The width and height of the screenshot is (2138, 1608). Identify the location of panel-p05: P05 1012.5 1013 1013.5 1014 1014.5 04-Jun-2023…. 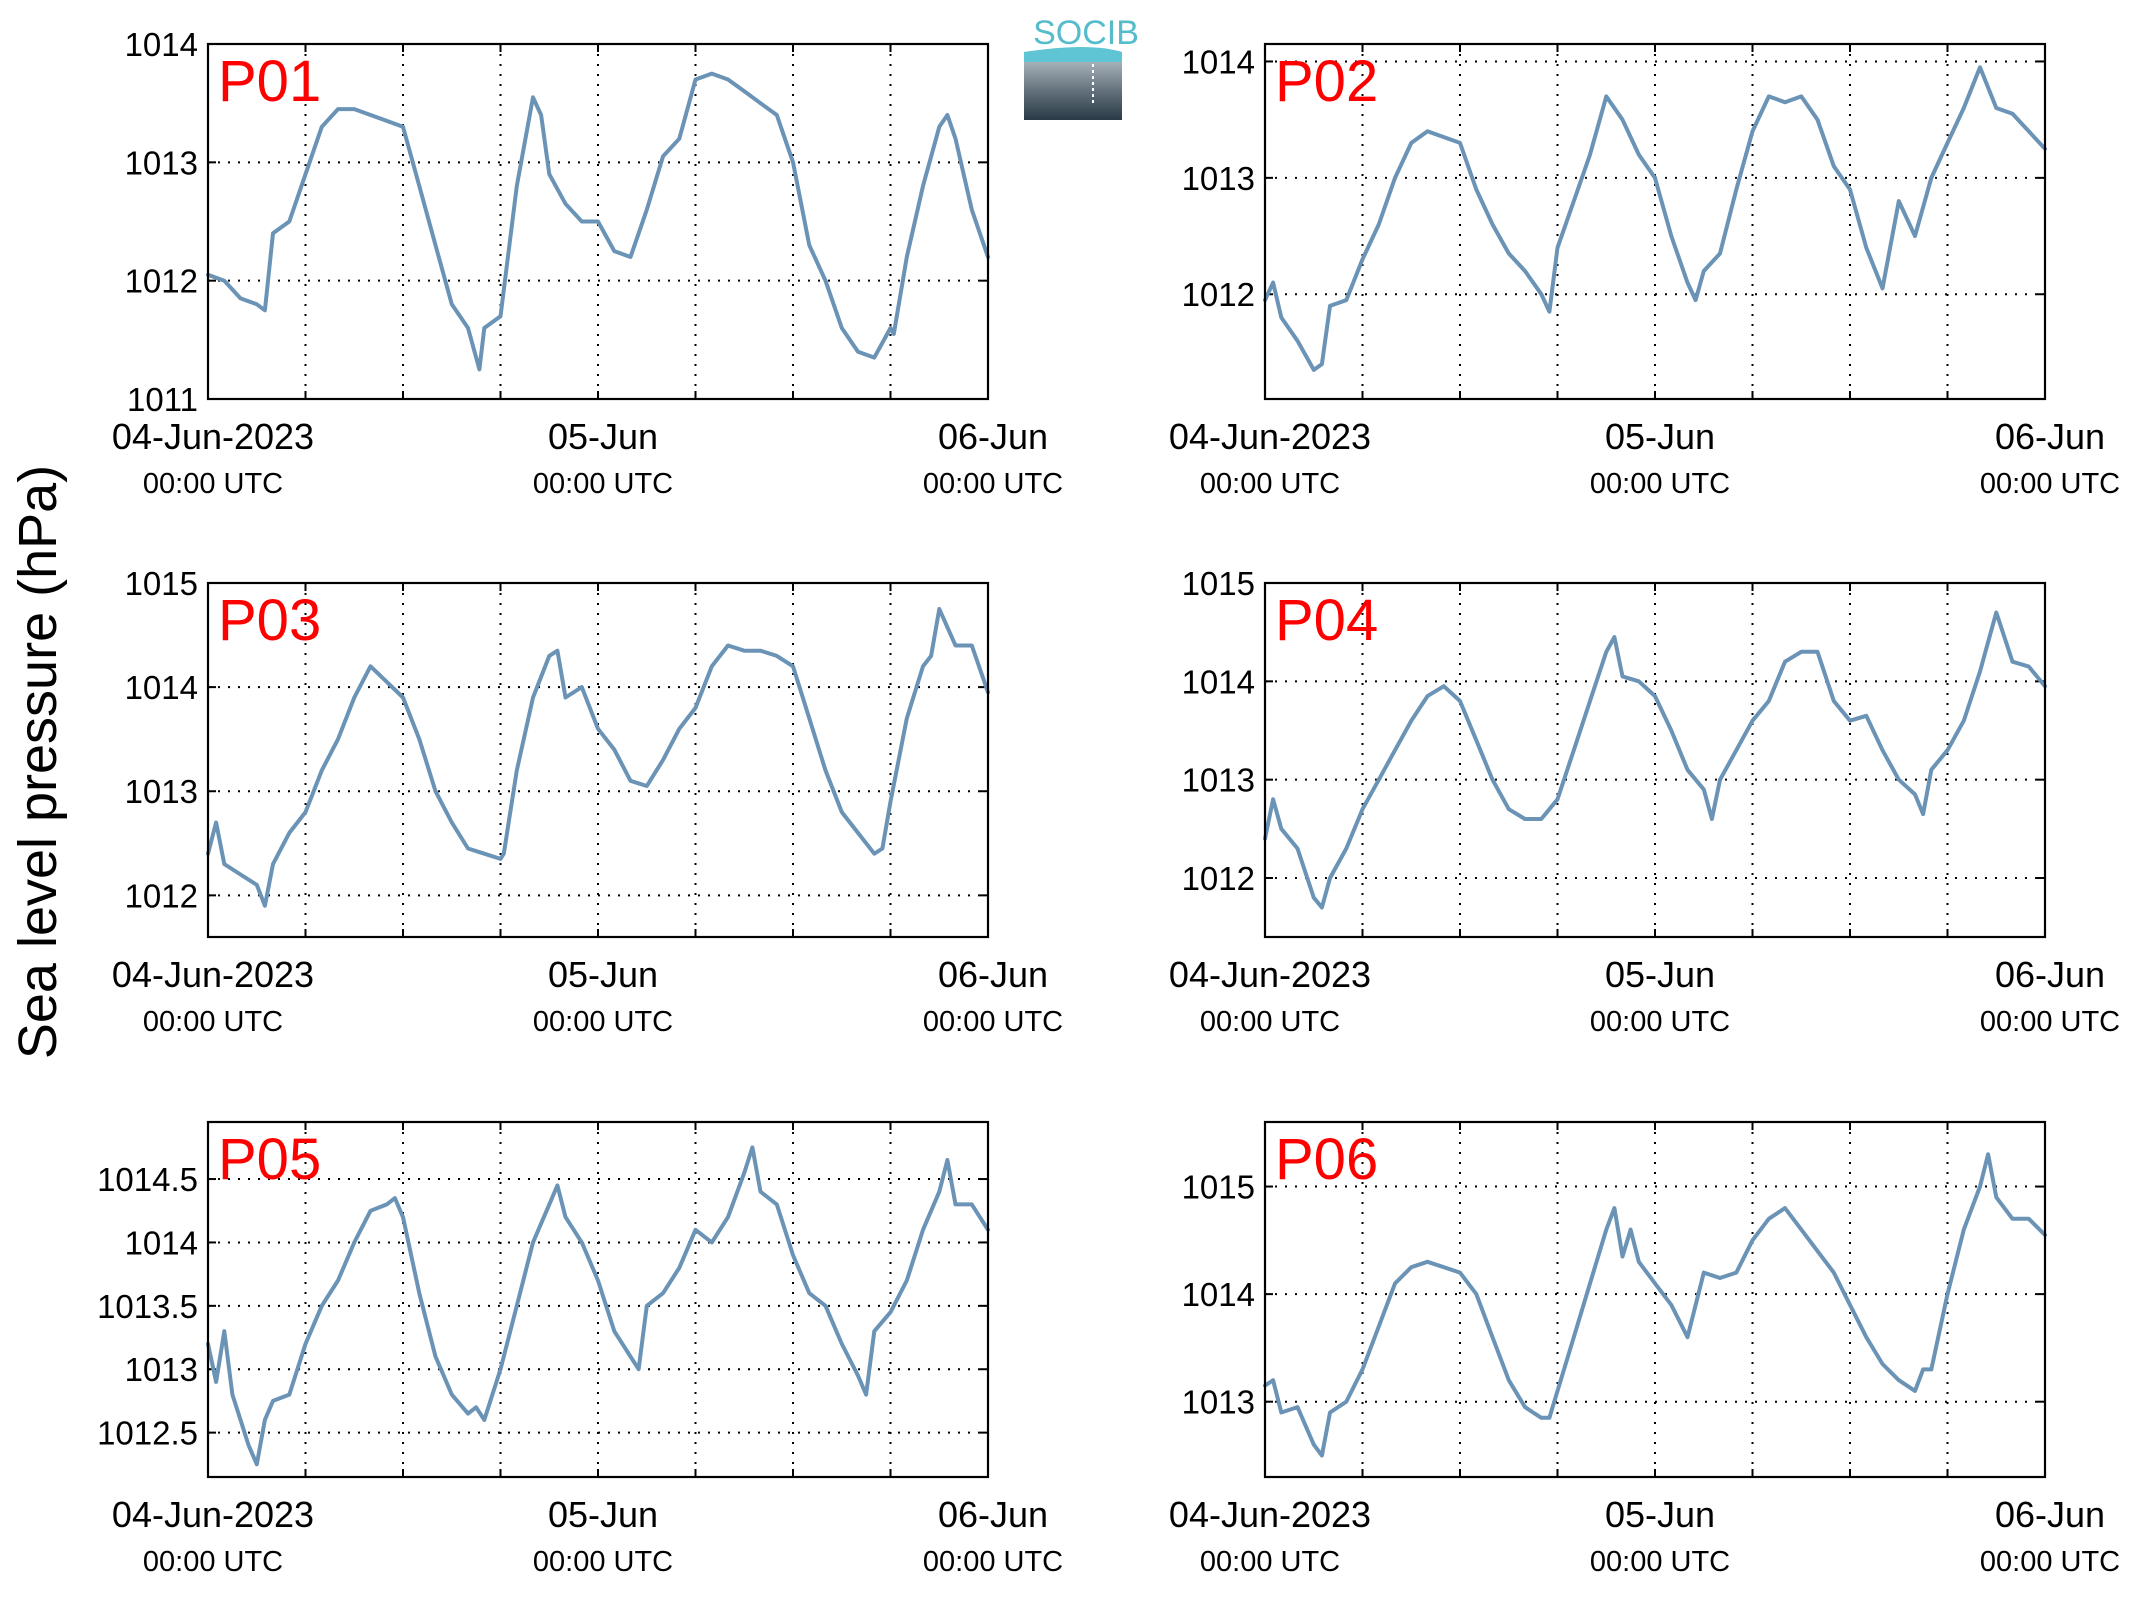
(580, 1349).